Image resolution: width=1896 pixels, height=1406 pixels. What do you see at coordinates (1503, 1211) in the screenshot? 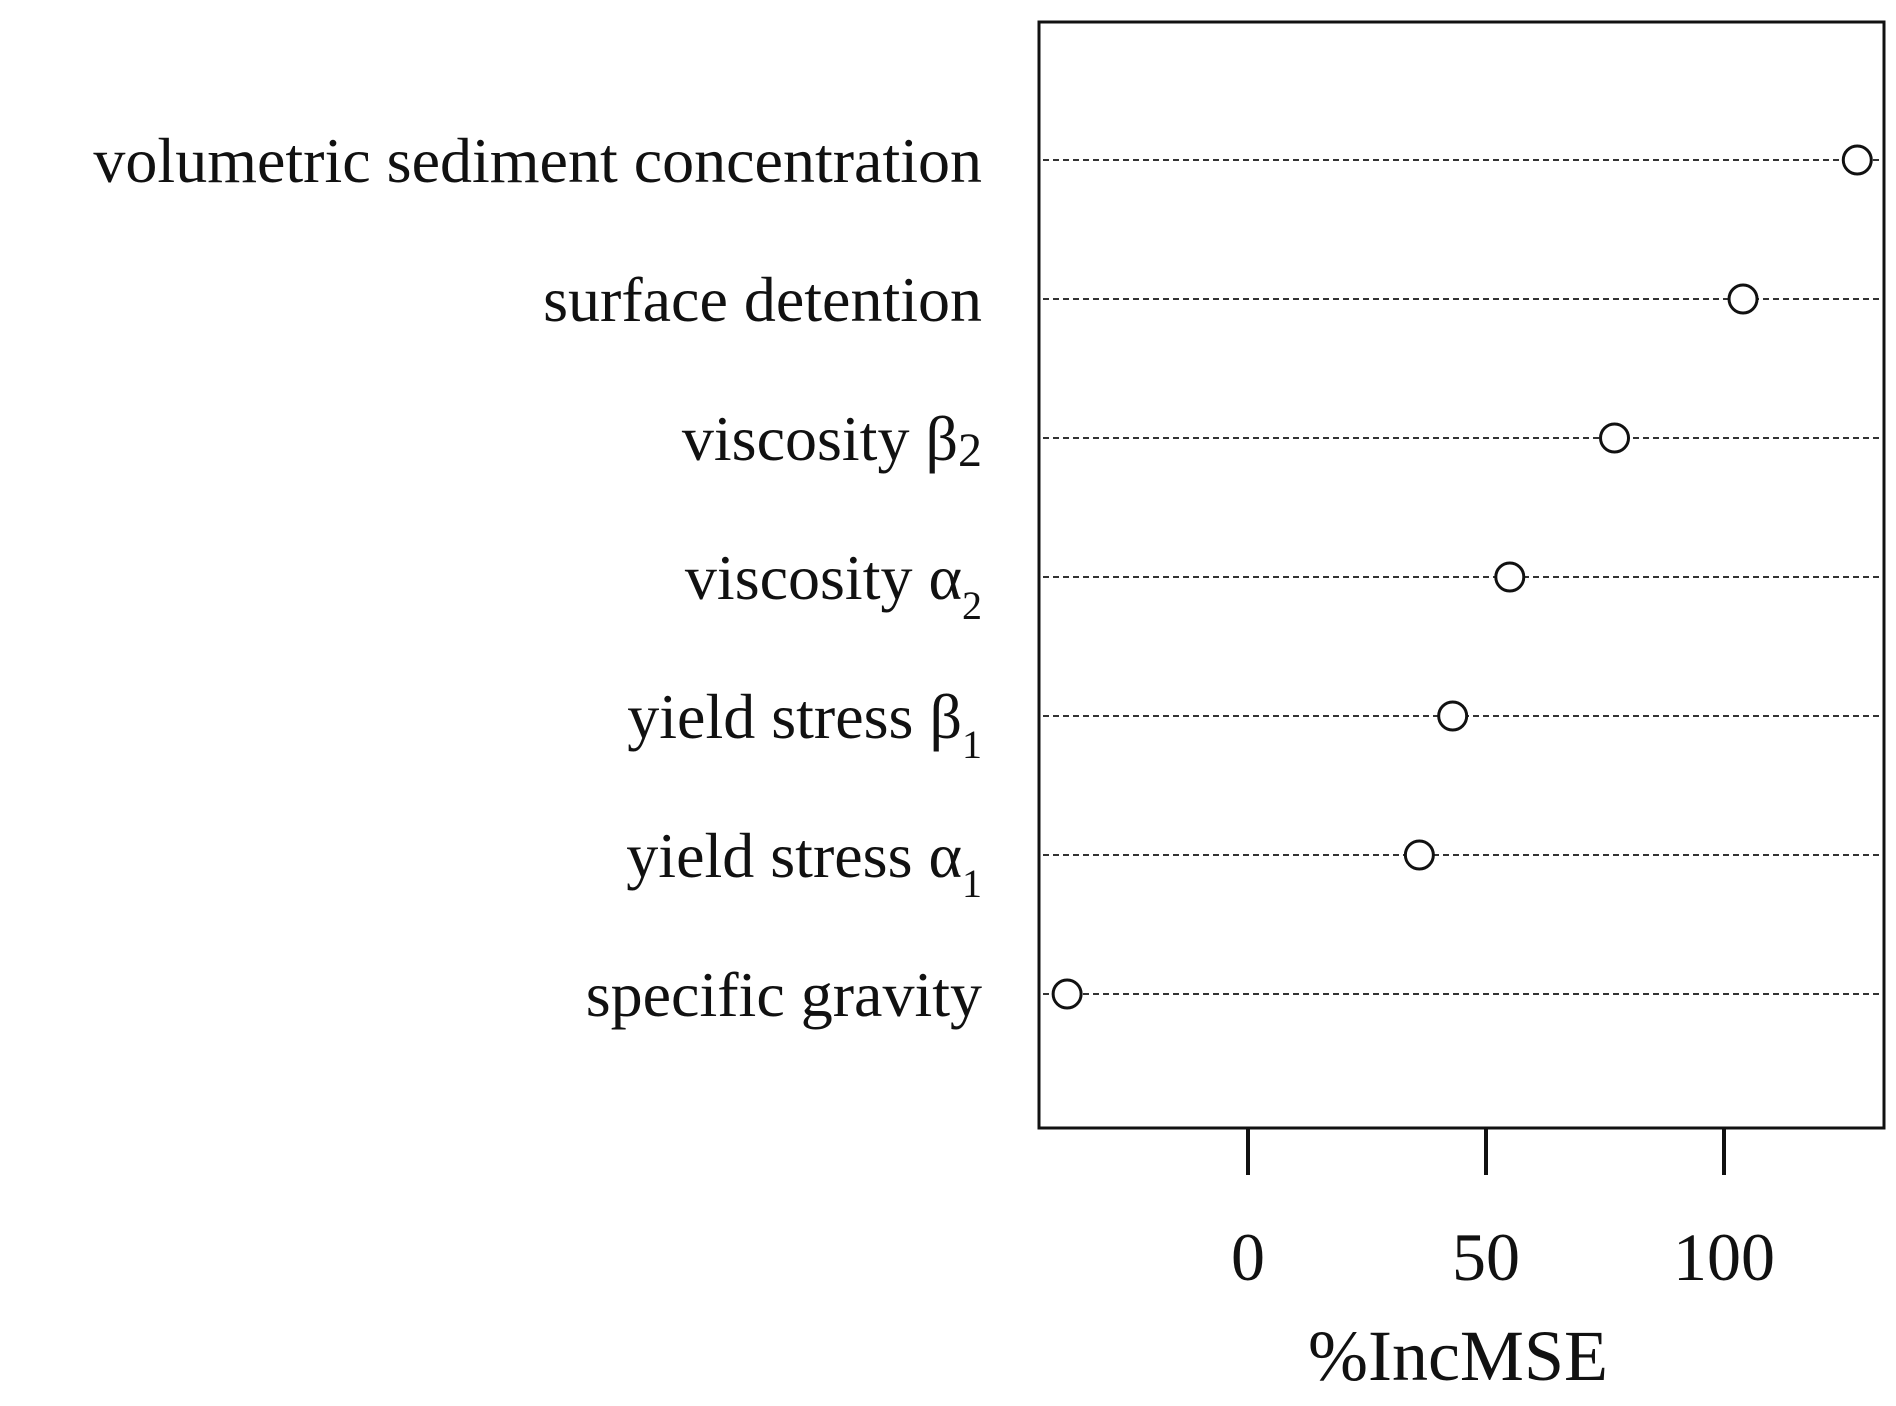
I see `x-axis: 0 50 100` at bounding box center [1503, 1211].